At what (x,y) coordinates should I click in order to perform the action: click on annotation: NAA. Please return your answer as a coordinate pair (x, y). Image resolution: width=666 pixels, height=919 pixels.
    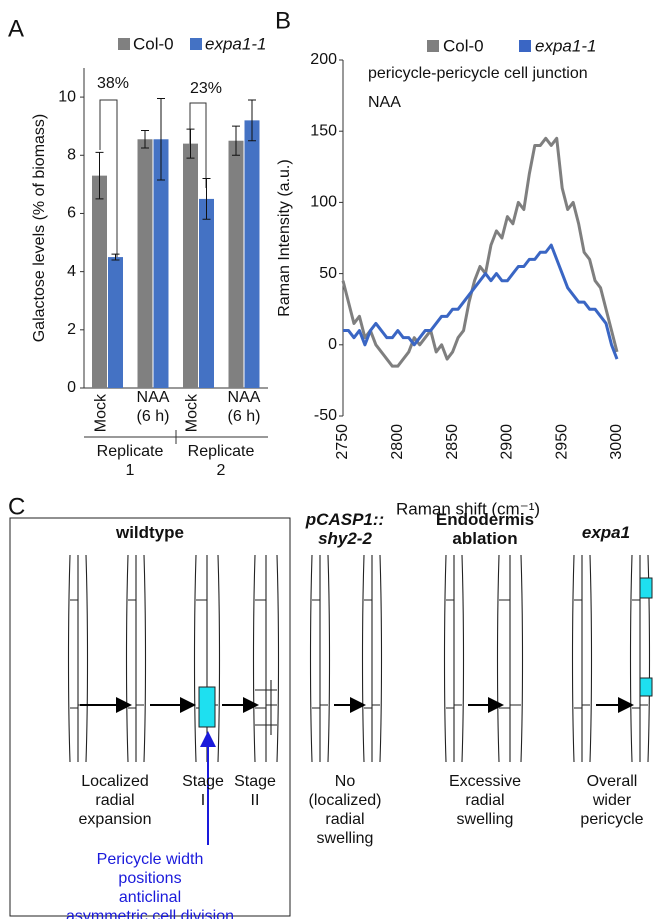
    Looking at the image, I should click on (384, 102).